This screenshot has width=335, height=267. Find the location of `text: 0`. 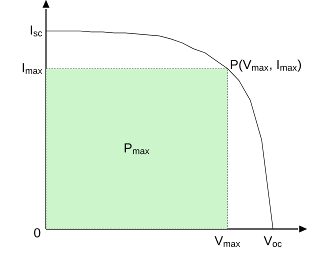

text: 0 is located at coordinates (37, 233).